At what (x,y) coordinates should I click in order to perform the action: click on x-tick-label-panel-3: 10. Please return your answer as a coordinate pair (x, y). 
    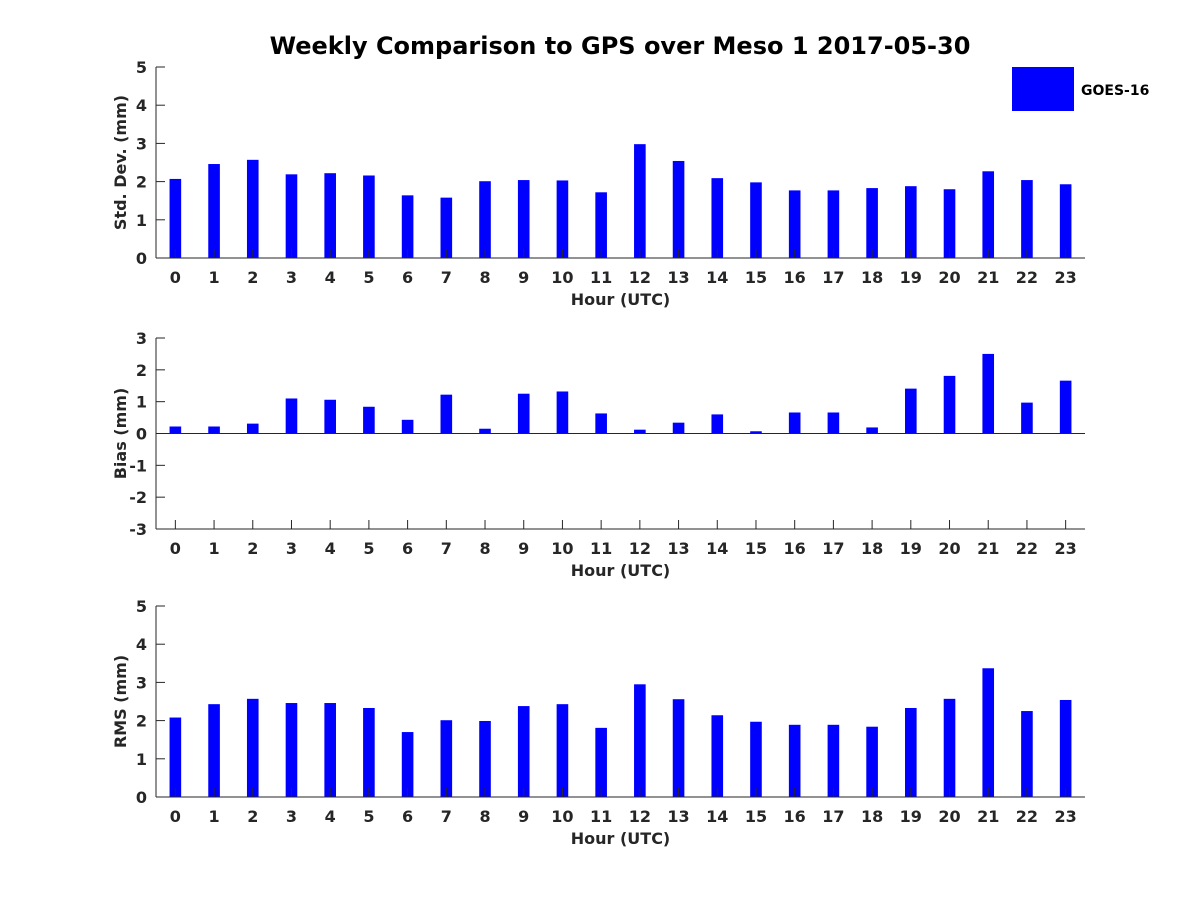
    Looking at the image, I should click on (562, 816).